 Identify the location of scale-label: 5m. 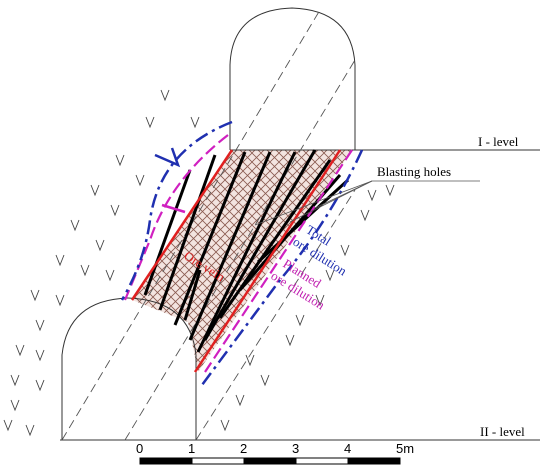
(405, 448).